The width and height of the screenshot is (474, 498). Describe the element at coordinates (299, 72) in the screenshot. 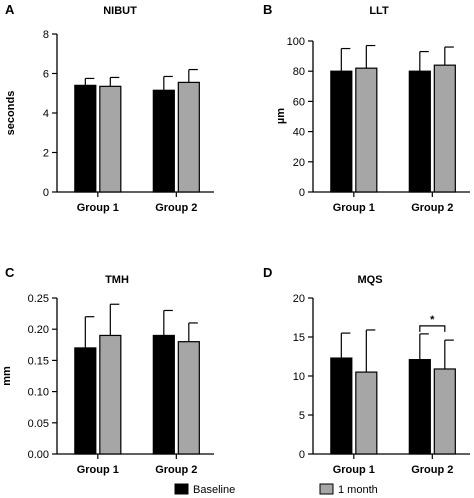

I see `y-tick-label: 80` at that location.